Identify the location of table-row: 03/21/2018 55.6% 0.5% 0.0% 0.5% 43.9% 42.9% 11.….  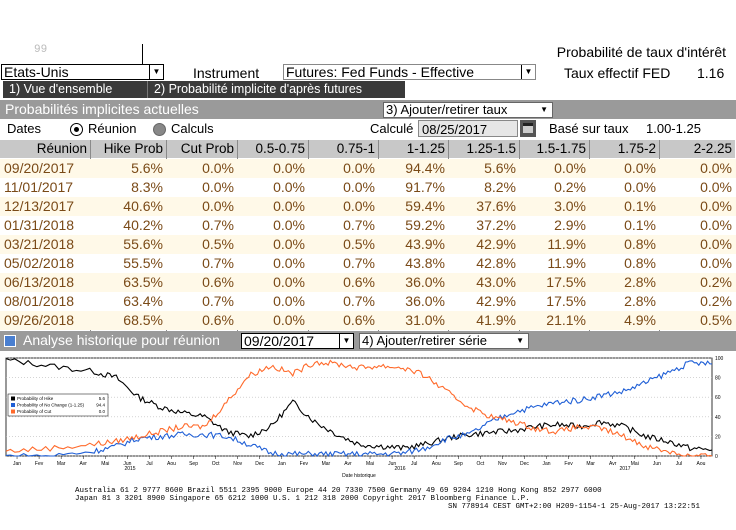
(368, 244).